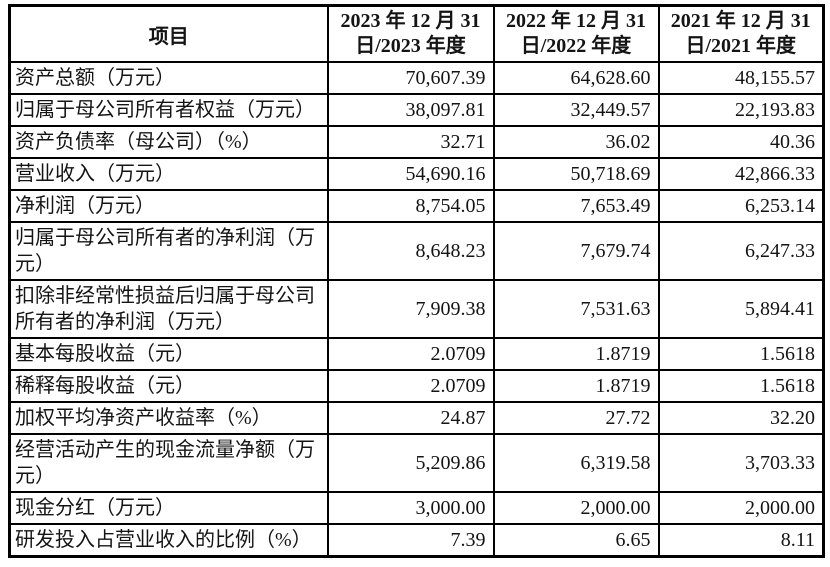 The height and width of the screenshot is (567, 830). Describe the element at coordinates (576, 206) in the screenshot. I see `row-value-cell: 7,653.49` at that location.